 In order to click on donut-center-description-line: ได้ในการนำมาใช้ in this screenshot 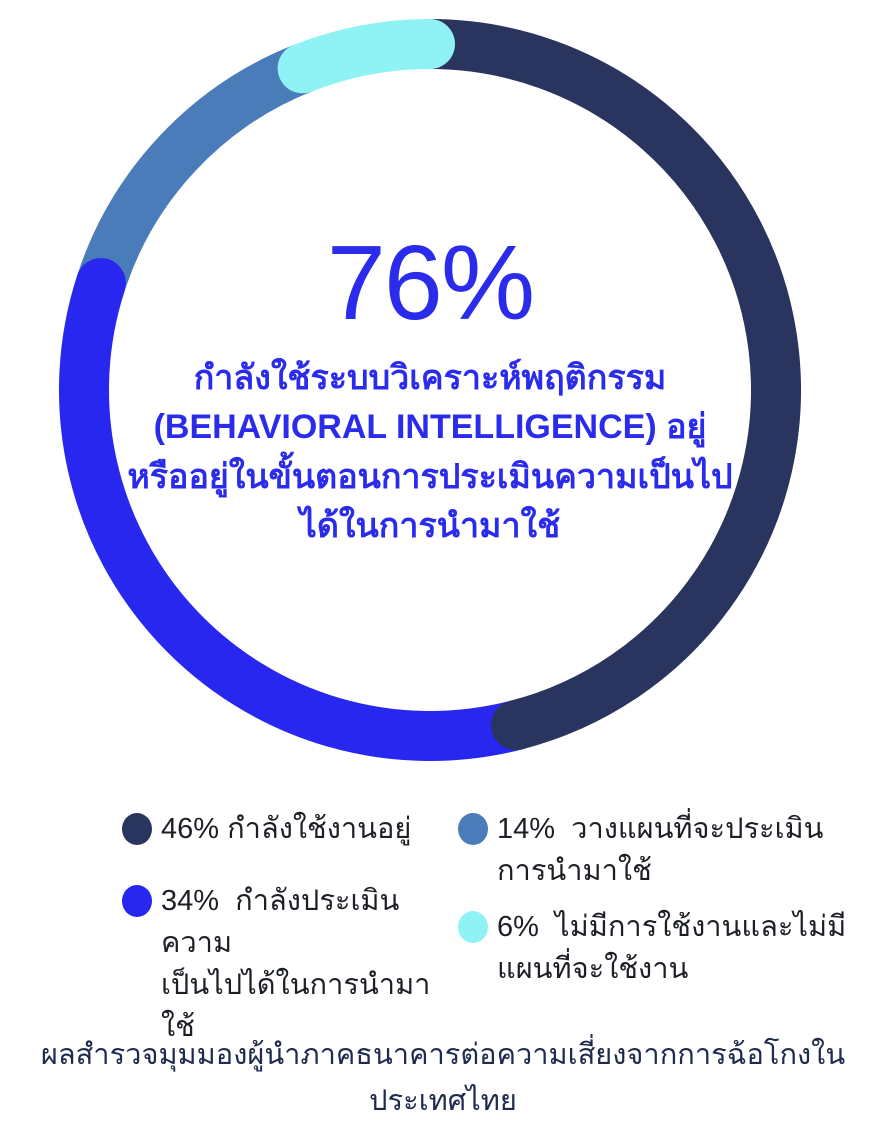, I will do `click(430, 525)`.